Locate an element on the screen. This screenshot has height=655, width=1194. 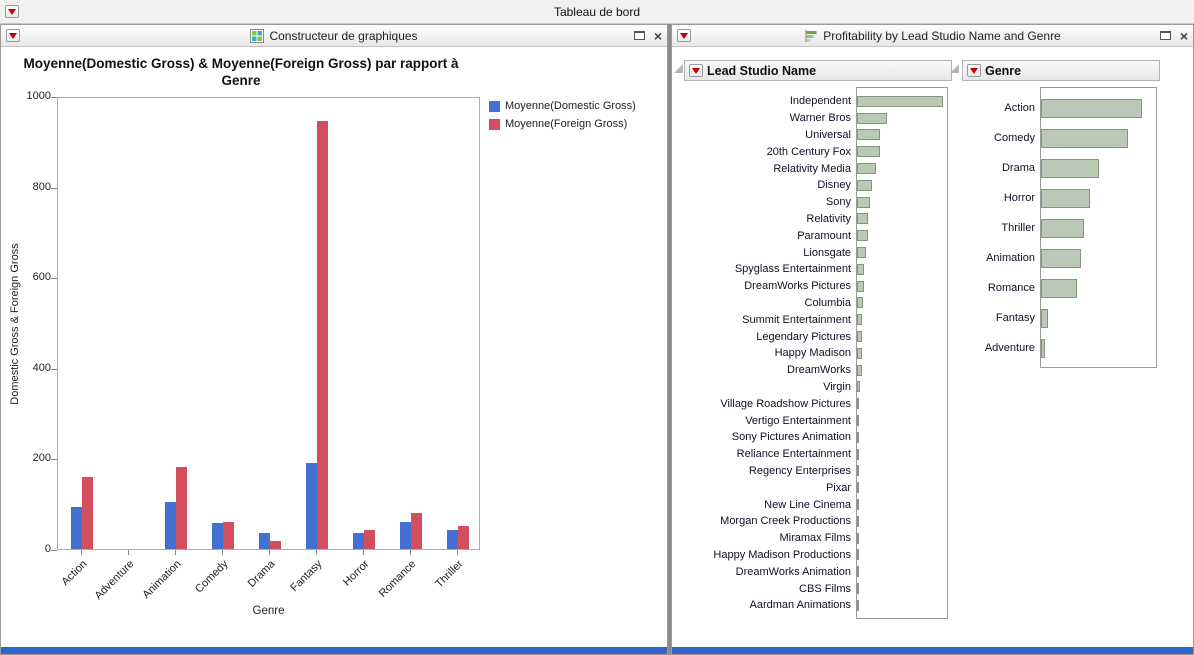
bar-romance-moyenne-domestic-gross- is located at coordinates (405, 535).